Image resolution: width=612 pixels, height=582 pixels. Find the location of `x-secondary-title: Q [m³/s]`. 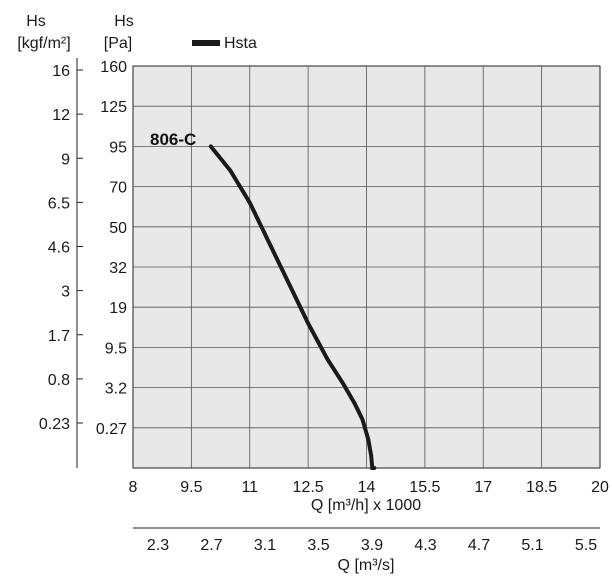

x-secondary-title: Q [m³/s] is located at coordinates (366, 565).